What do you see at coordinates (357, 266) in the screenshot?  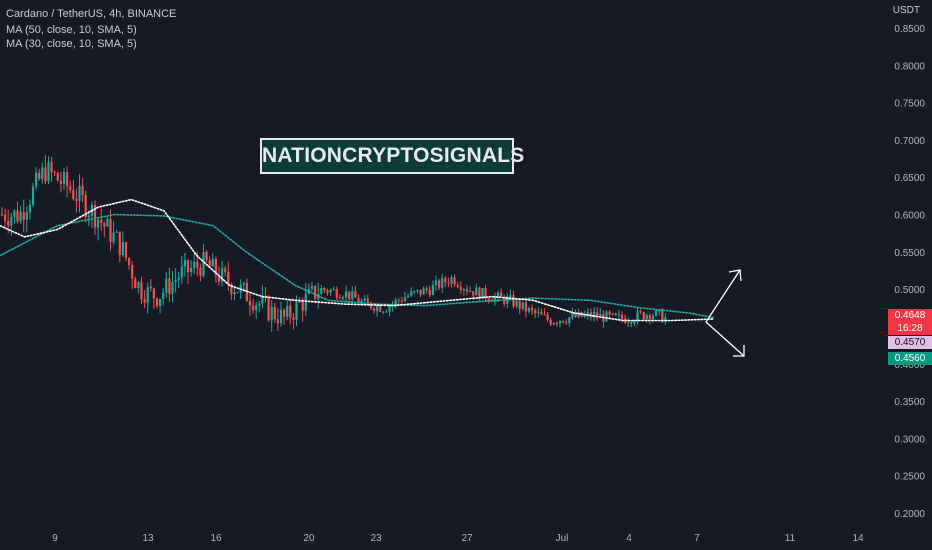 I see `ma-50-line` at bounding box center [357, 266].